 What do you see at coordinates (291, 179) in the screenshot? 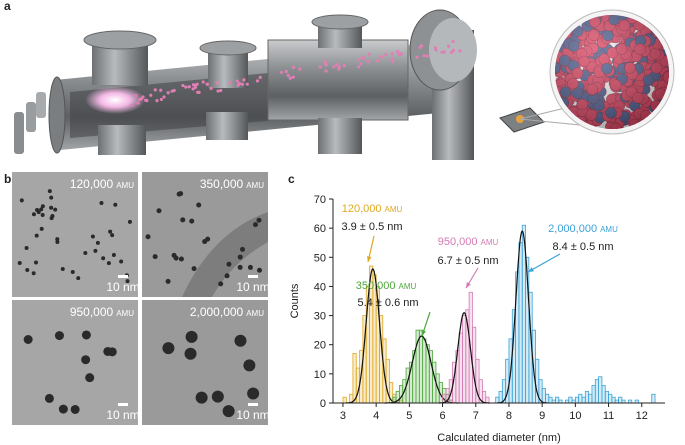
I see `panel-label: c` at bounding box center [291, 179].